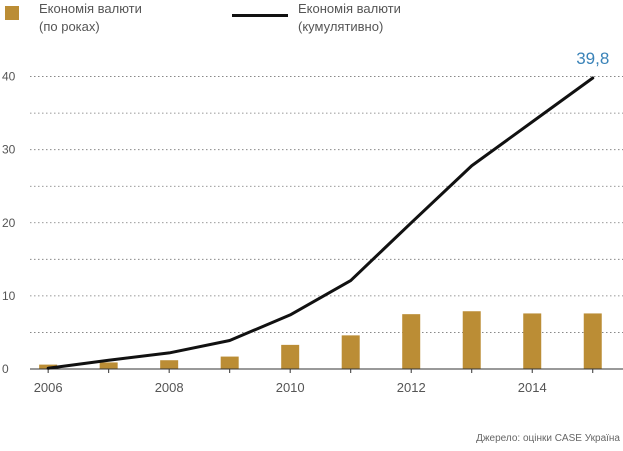 The width and height of the screenshot is (623, 451). Describe the element at coordinates (9, 296) in the screenshot. I see `y-tick-label: 10` at that location.